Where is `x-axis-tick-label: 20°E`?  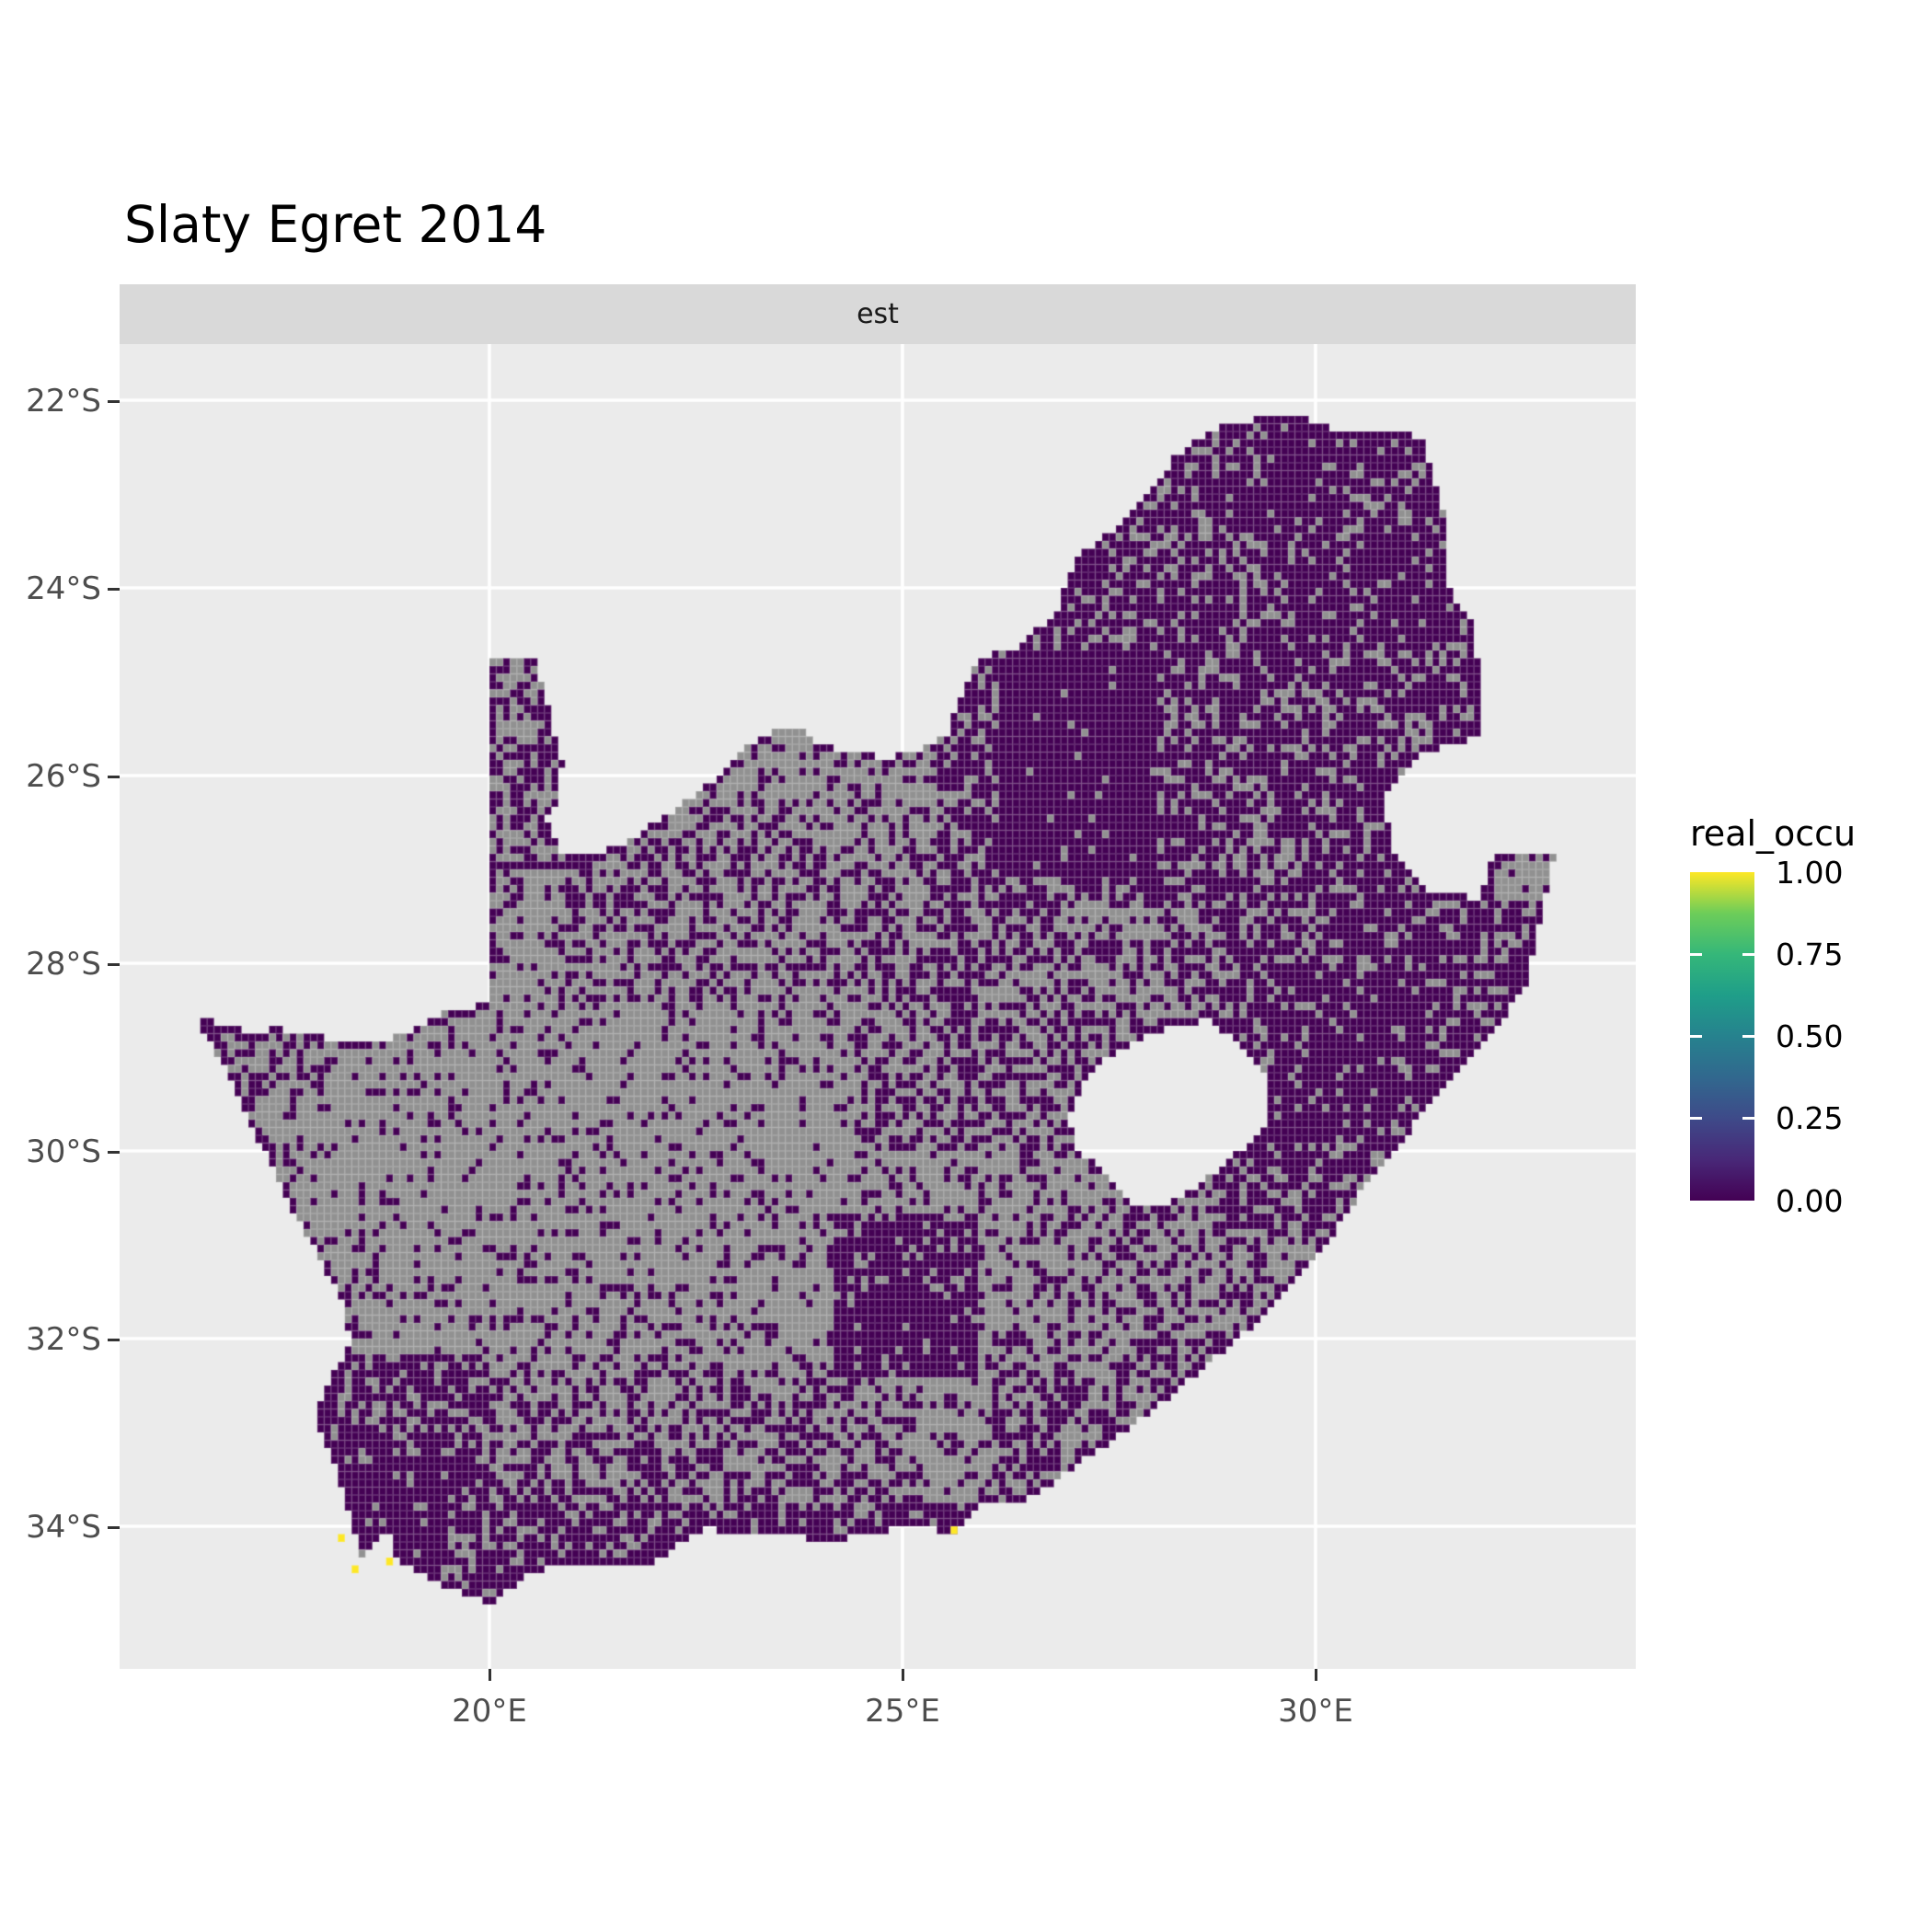 x-axis-tick-label: 20°E is located at coordinates (490, 1711).